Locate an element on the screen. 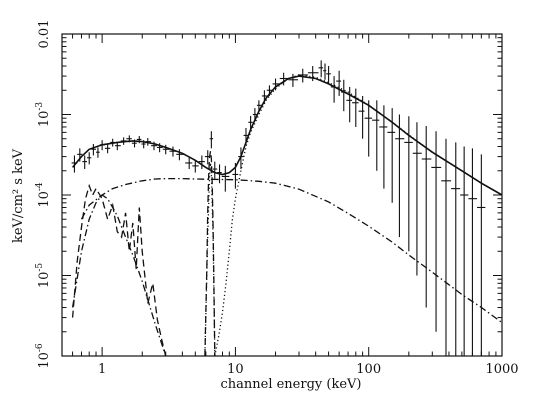 This screenshot has height=409, width=540. series-line-dash-dot is located at coordinates (119, 275).